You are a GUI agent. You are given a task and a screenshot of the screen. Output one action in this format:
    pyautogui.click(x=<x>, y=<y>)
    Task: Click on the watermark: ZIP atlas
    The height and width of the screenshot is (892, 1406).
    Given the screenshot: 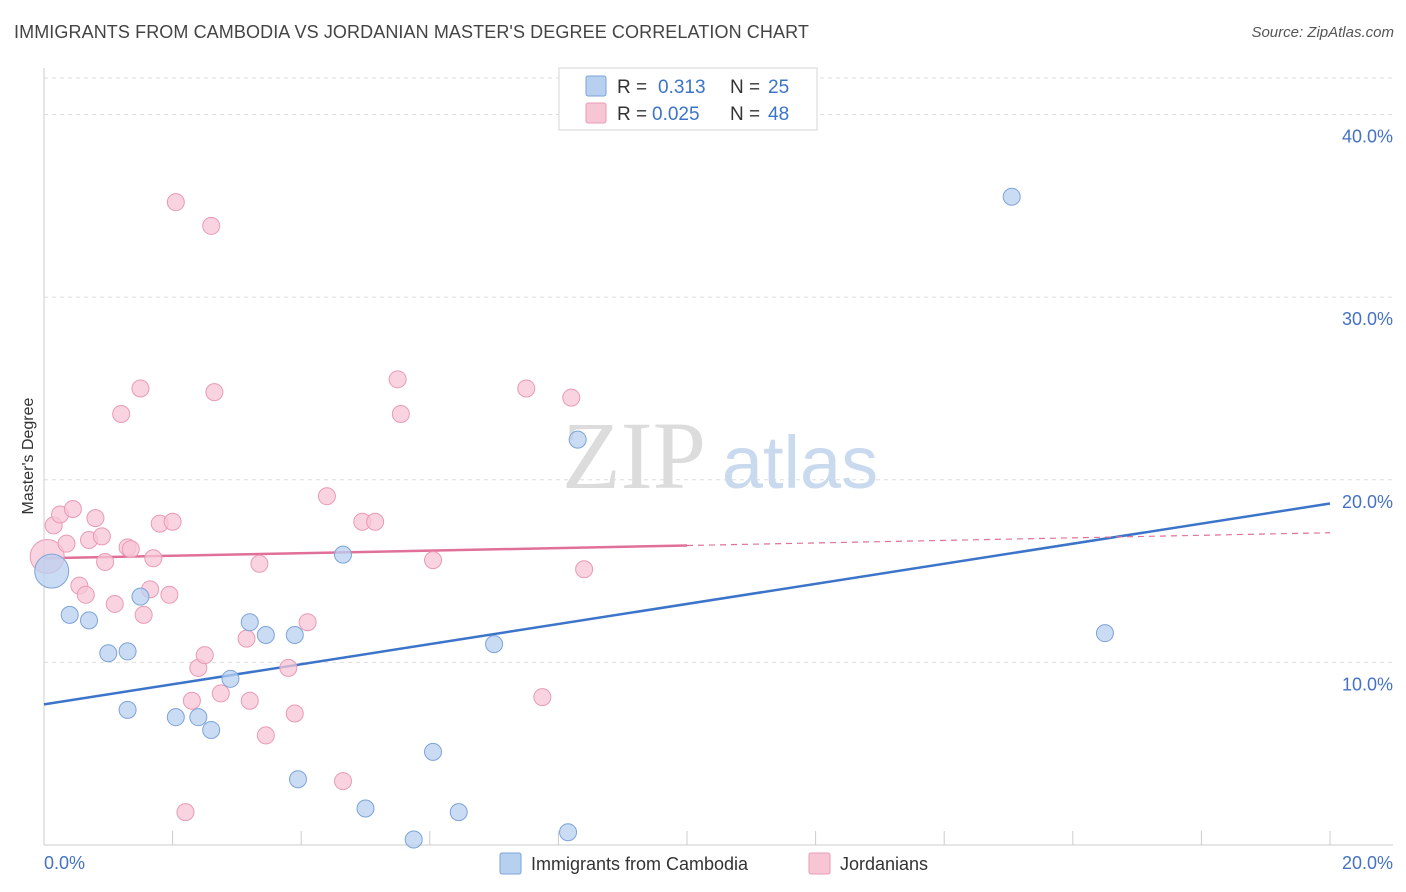 What is the action you would take?
    pyautogui.click(x=720, y=455)
    